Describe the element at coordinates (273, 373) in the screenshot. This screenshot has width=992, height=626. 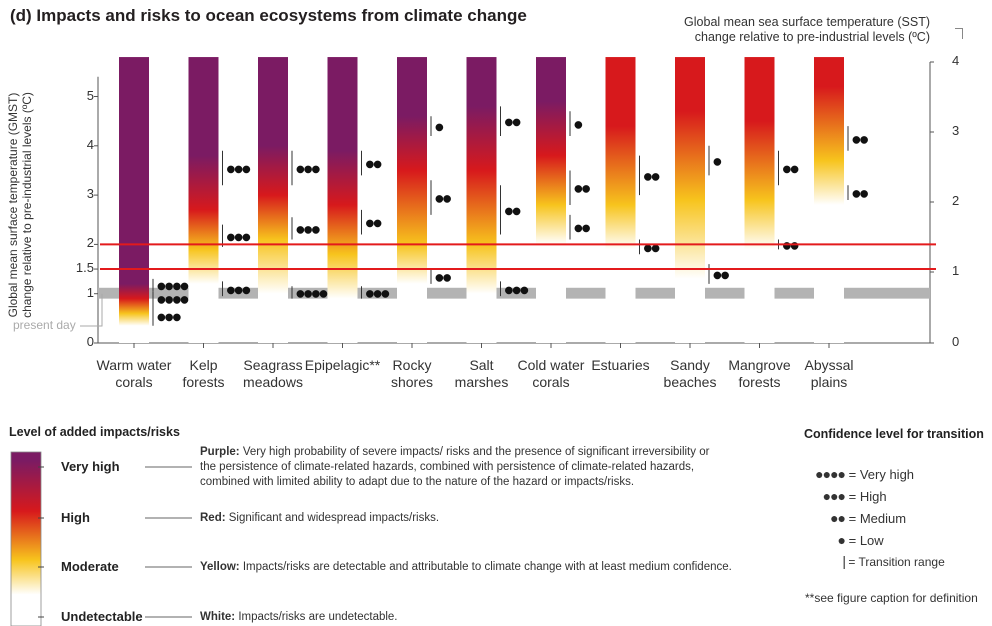
I see `category-label: Seagrass meadows` at that location.